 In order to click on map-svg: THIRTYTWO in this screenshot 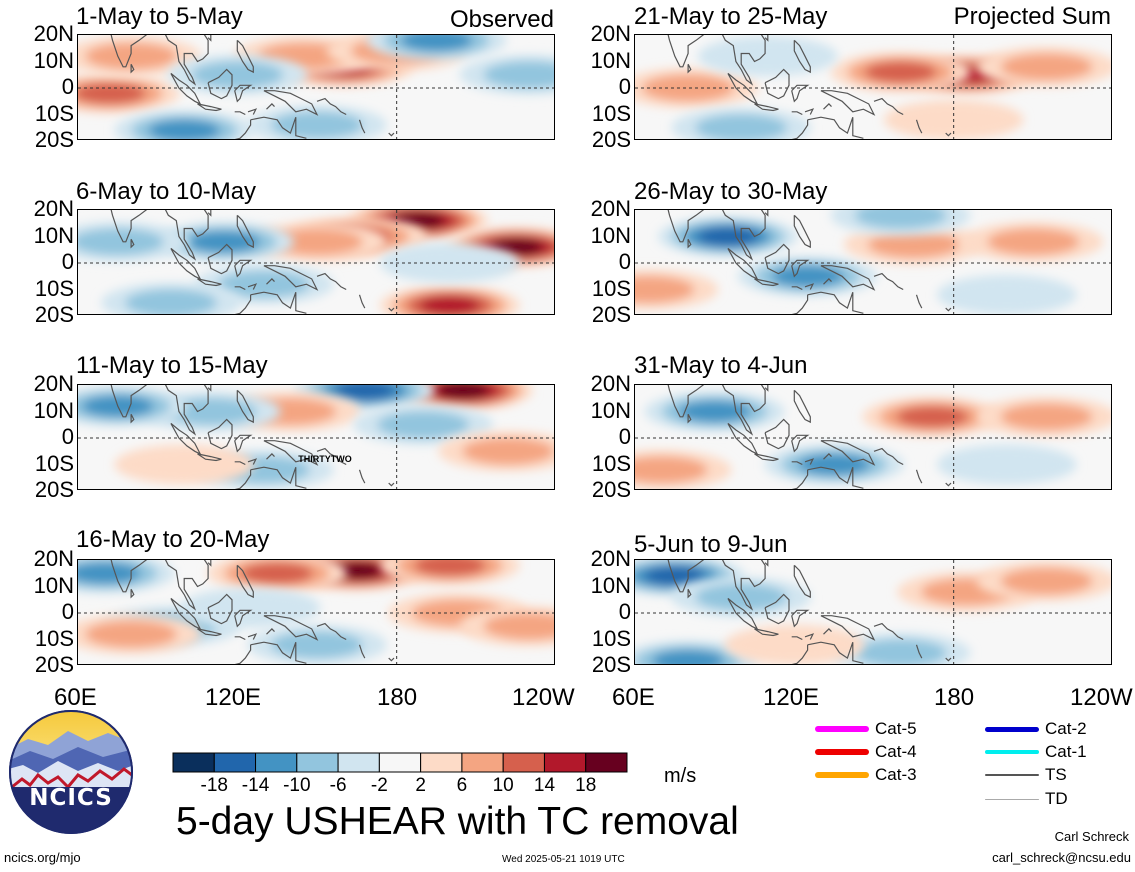, I will do `click(316, 437)`.